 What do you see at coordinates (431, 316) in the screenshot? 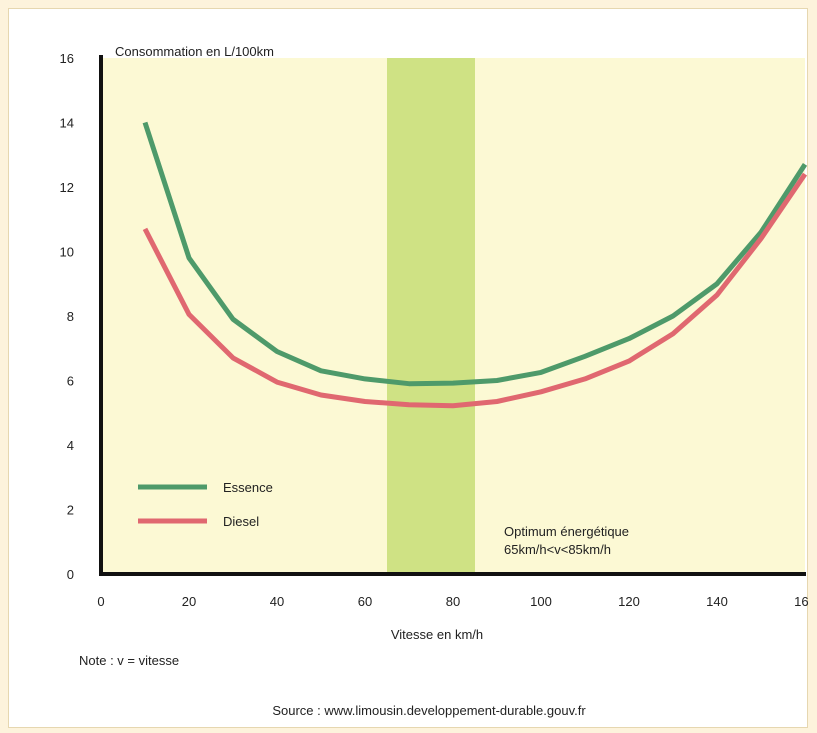
I see `optimum-band` at bounding box center [431, 316].